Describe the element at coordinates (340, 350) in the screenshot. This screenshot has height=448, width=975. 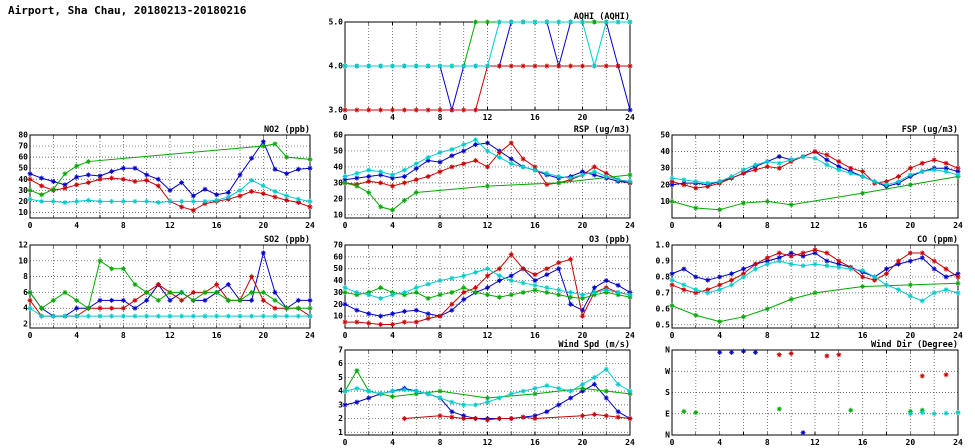
I see `y-tick-label: 7` at that location.